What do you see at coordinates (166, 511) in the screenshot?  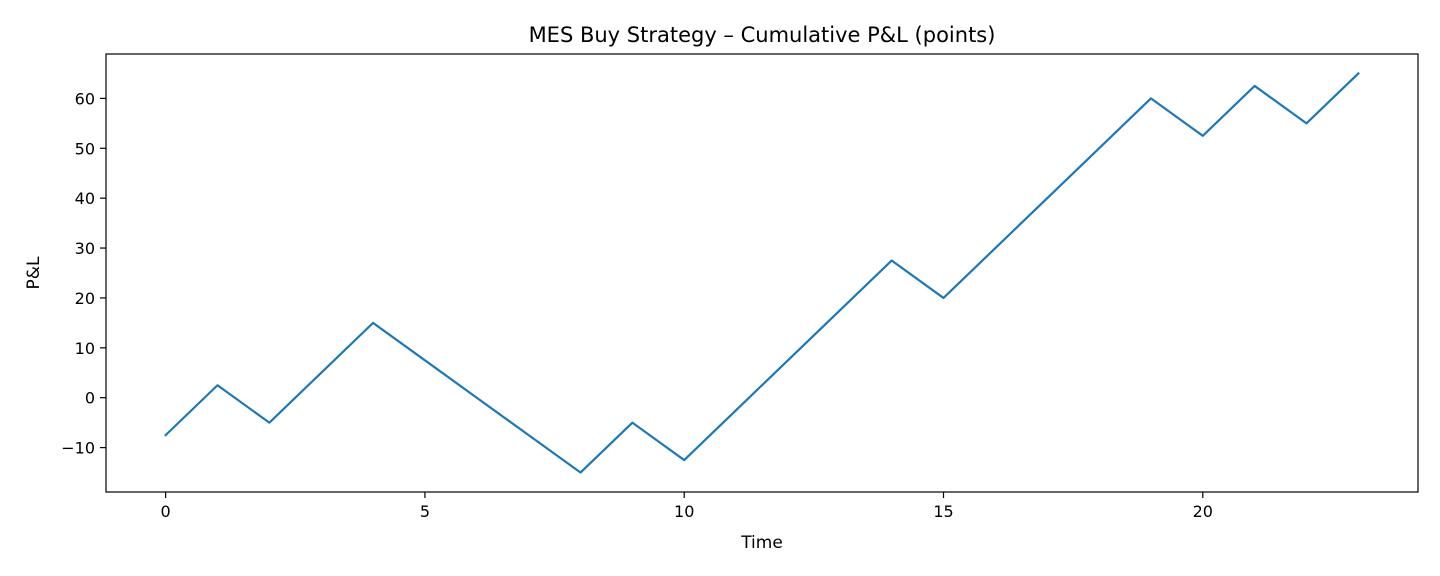 I see `x-tick-label: 0` at bounding box center [166, 511].